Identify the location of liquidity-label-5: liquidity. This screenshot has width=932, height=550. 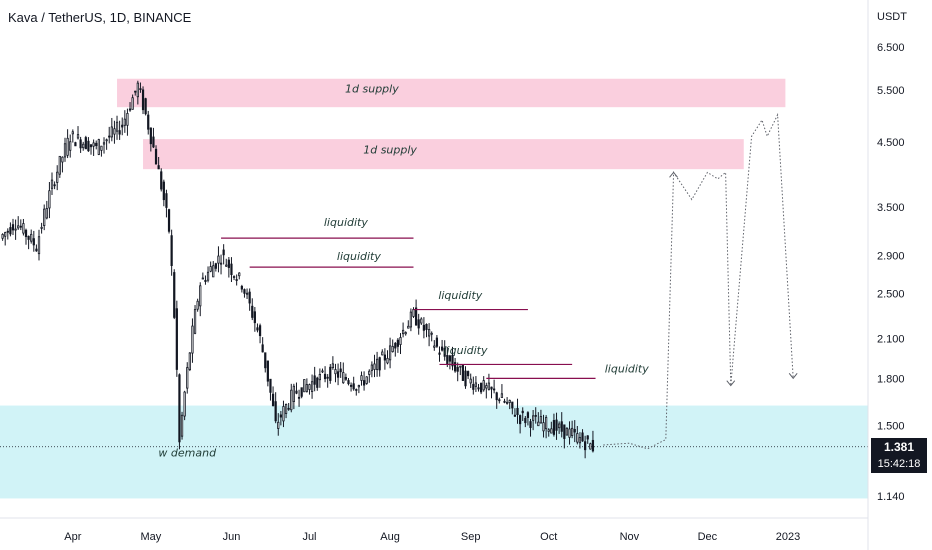
(627, 369).